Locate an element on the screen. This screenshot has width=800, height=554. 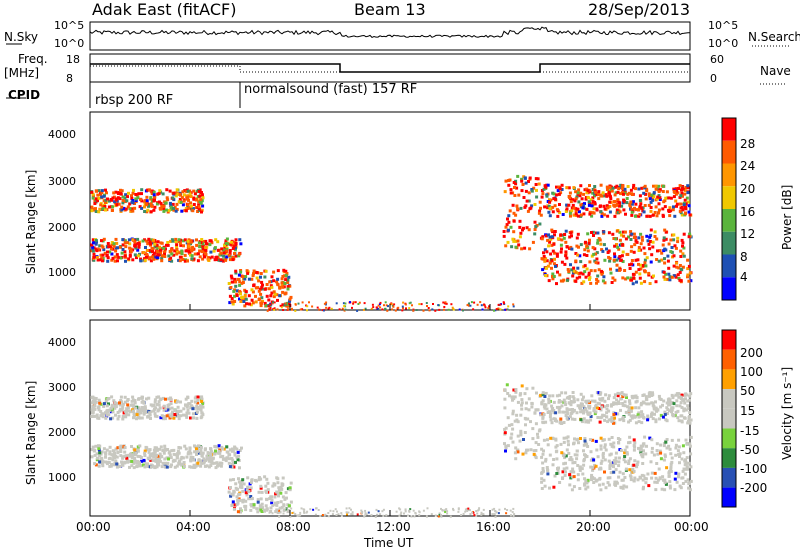
freq-unit-label: [MHz] is located at coordinates (22, 73).